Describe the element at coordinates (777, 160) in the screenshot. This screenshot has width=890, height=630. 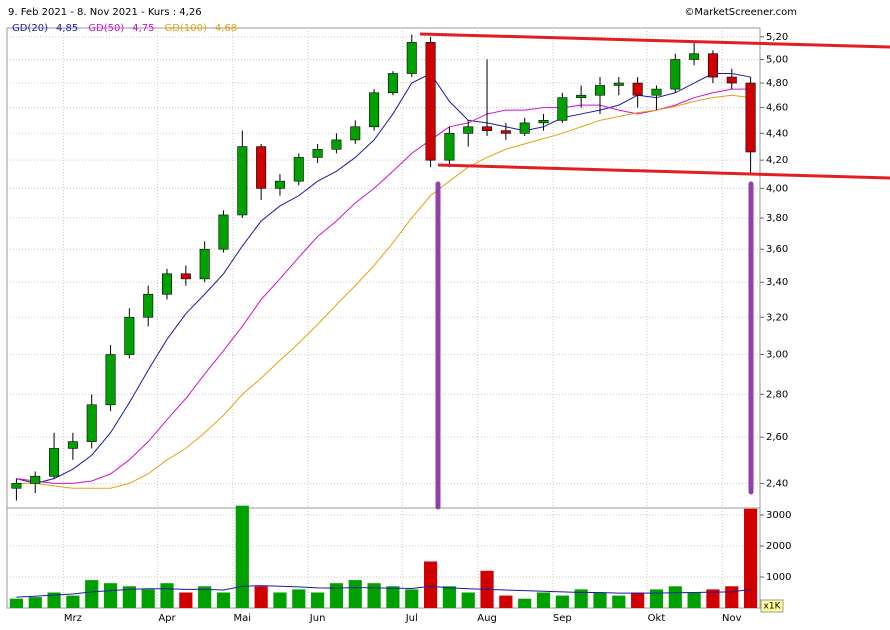
I see `y-tick-label: 4,20` at that location.